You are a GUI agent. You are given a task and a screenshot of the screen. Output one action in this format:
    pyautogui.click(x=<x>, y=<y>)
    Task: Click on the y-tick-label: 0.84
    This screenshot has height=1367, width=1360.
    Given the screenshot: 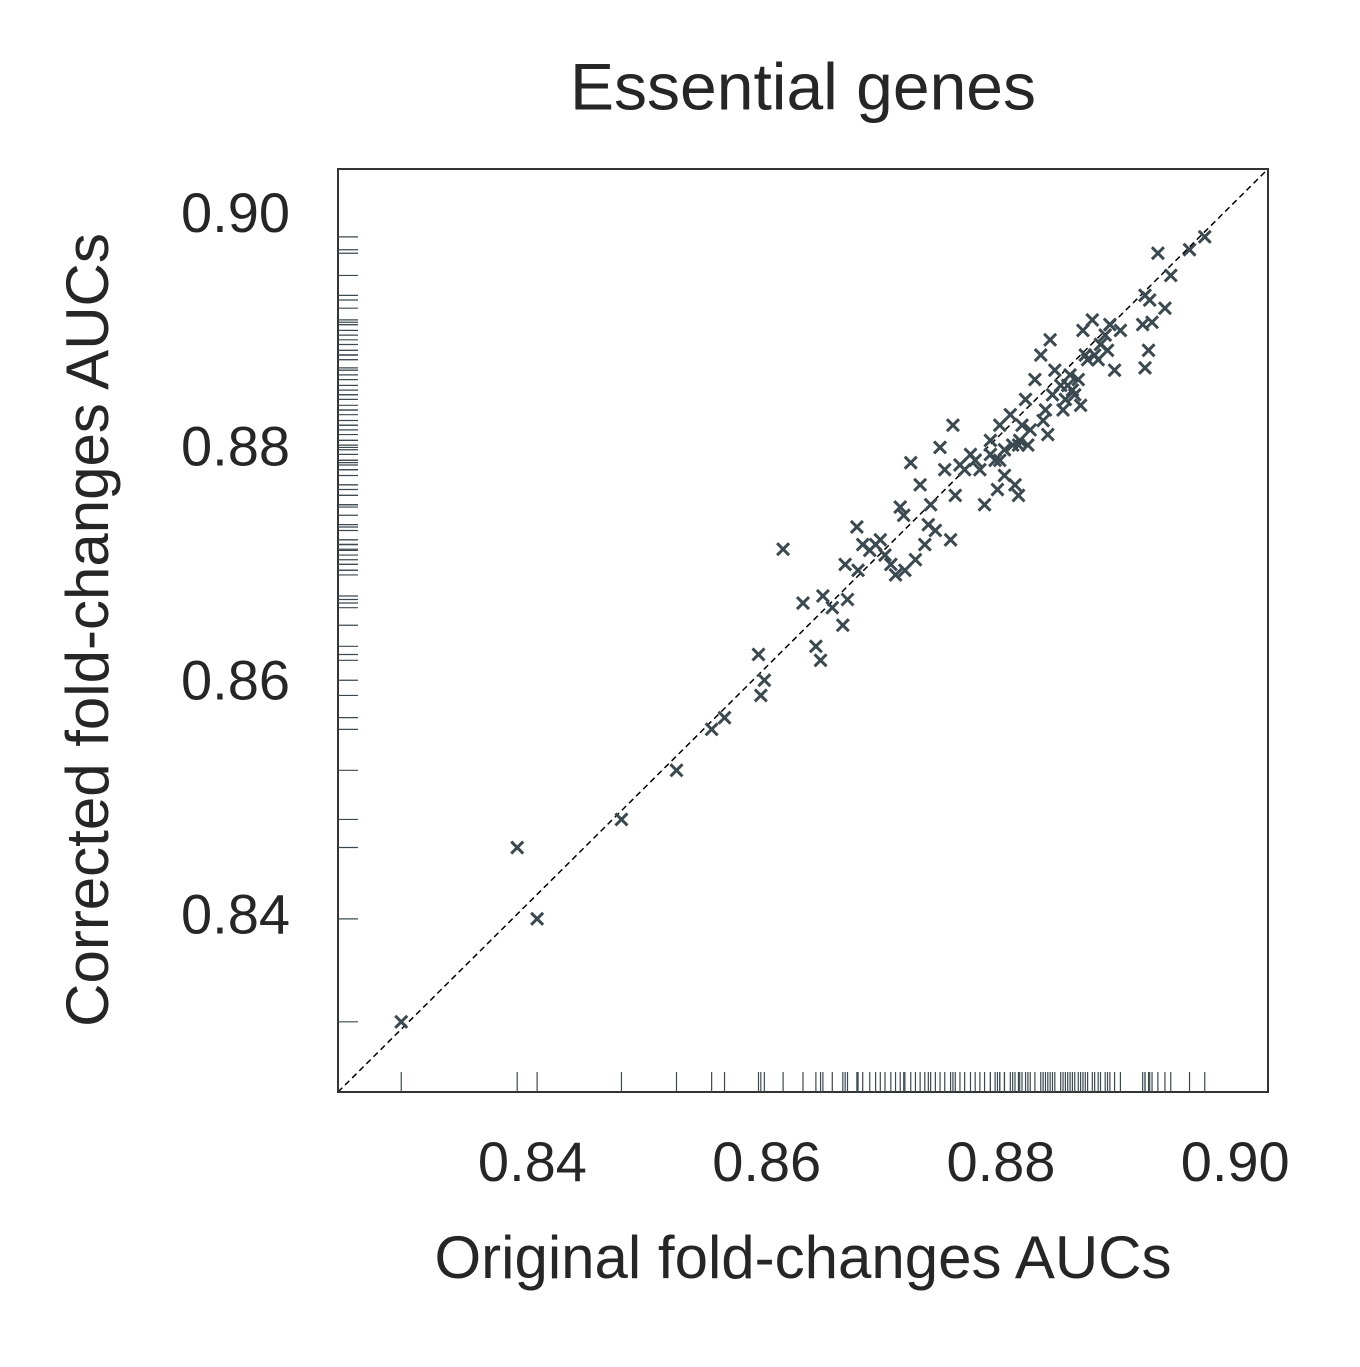 What is the action you would take?
    pyautogui.click(x=235, y=914)
    